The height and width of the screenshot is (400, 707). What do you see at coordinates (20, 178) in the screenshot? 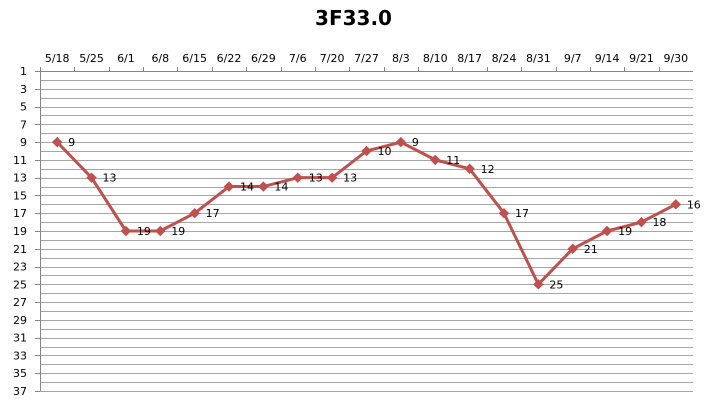
I see `y-tick-label: 13` at bounding box center [20, 178].